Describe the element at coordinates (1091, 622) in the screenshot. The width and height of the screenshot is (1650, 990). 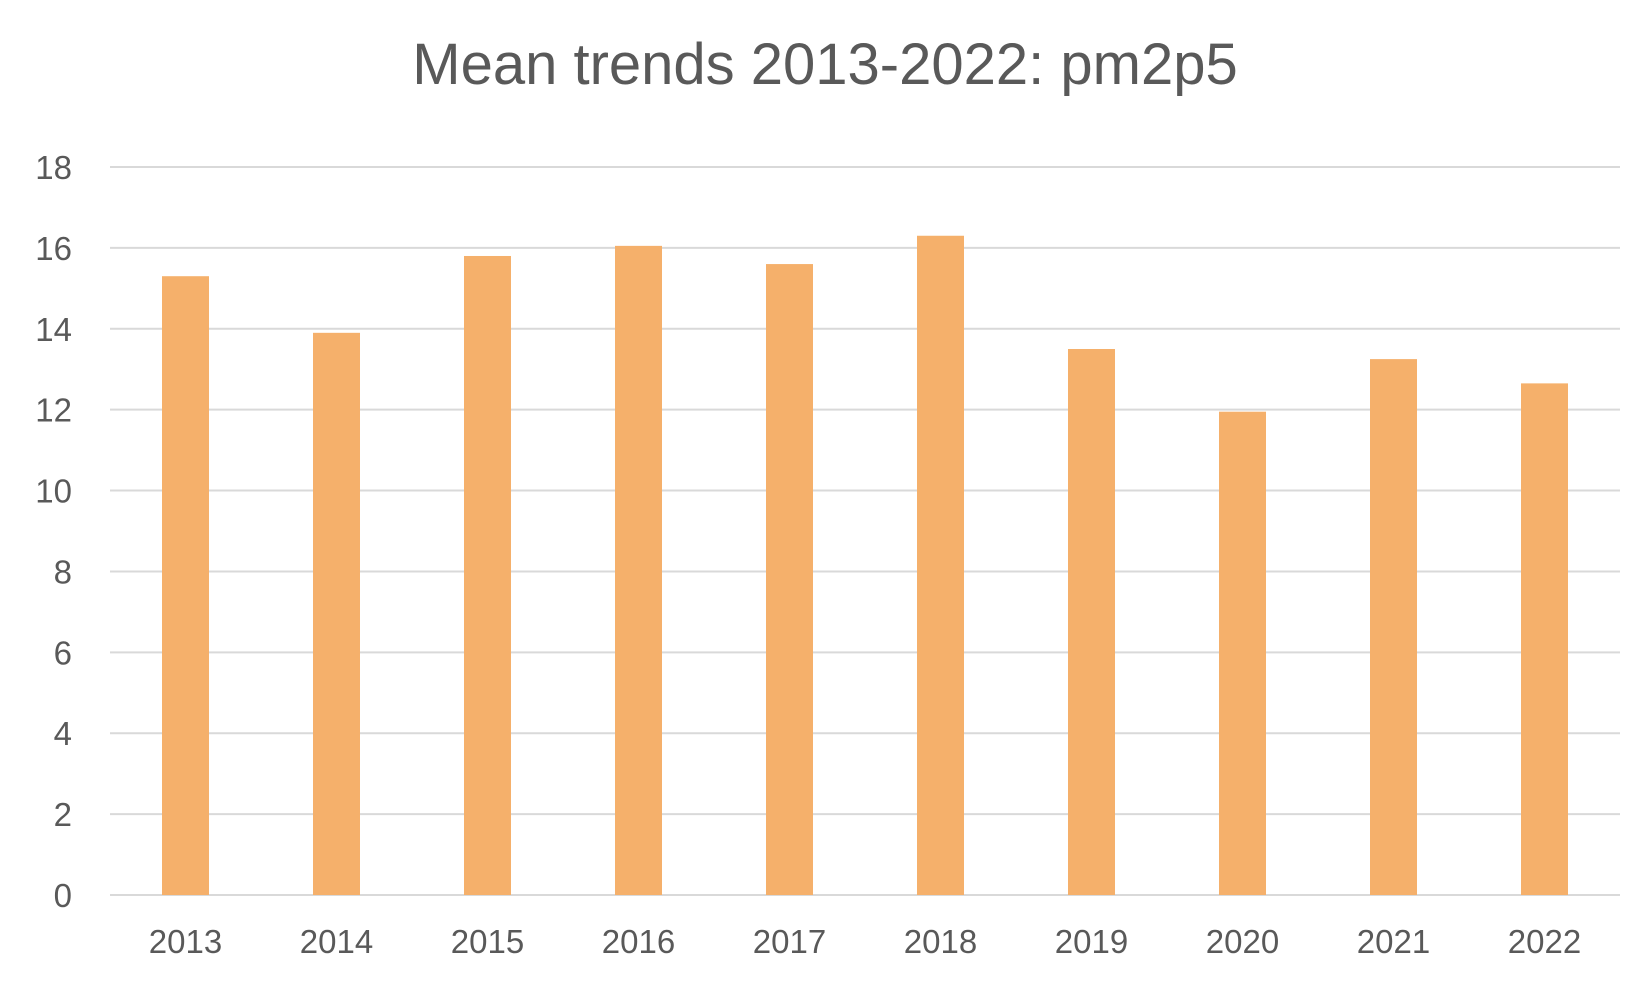
I see `bar-2019` at that location.